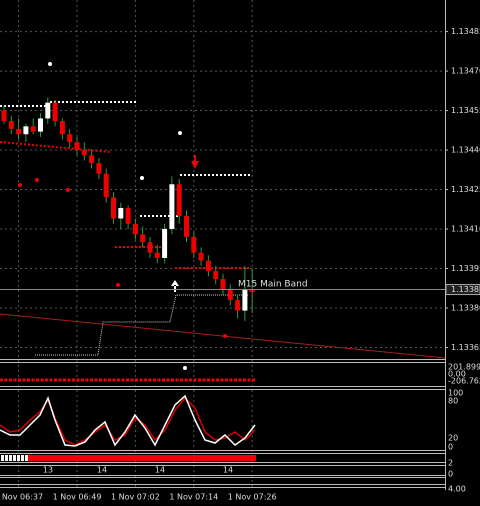  I want to click on x-tick-label: 1 Nov 07:02, so click(135, 497).